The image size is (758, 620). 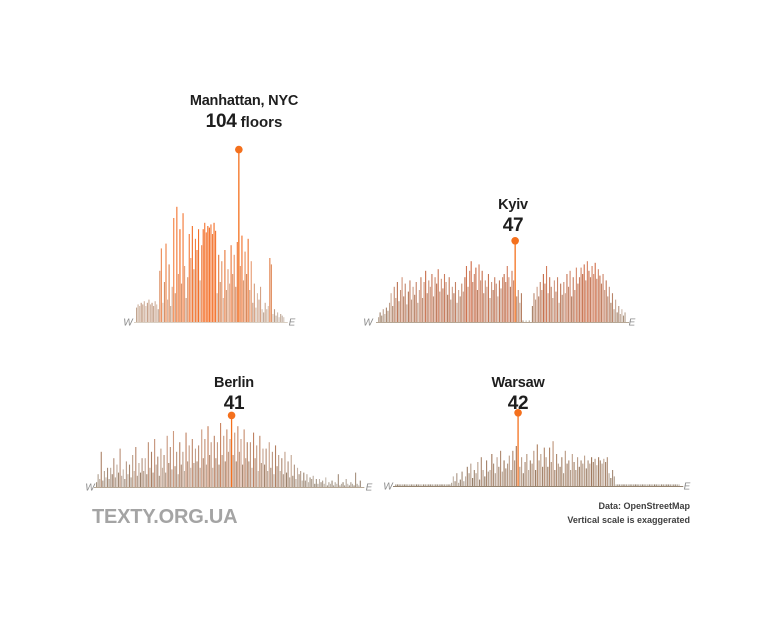 What do you see at coordinates (513, 225) in the screenshot?
I see `peak-floors-label: 47` at bounding box center [513, 225].